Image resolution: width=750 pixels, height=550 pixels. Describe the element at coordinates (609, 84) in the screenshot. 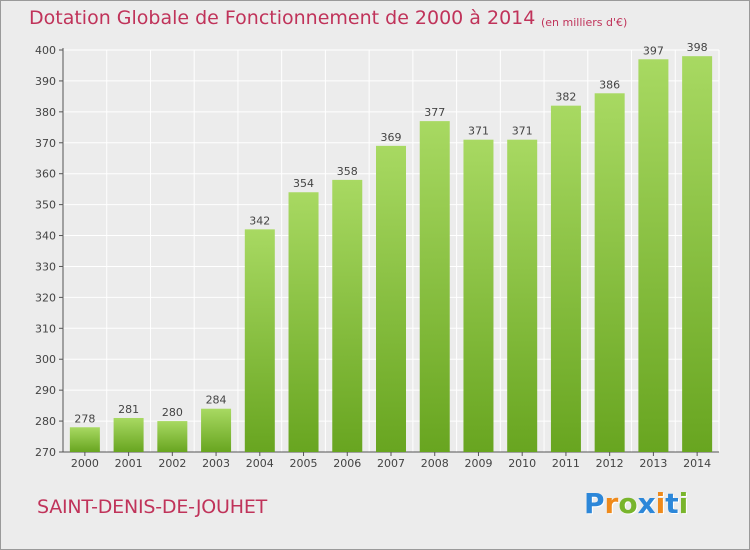

I see `bar-value-label: 386` at that location.